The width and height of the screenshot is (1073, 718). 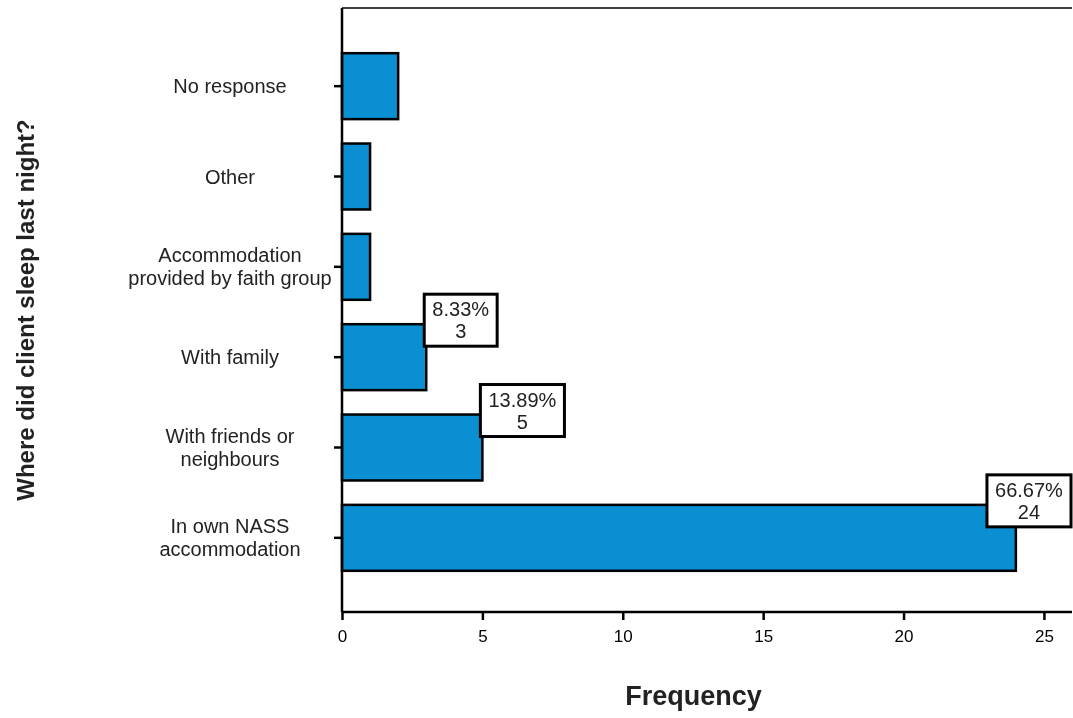 I want to click on data-label: 66.67% 24, so click(x=1029, y=500).